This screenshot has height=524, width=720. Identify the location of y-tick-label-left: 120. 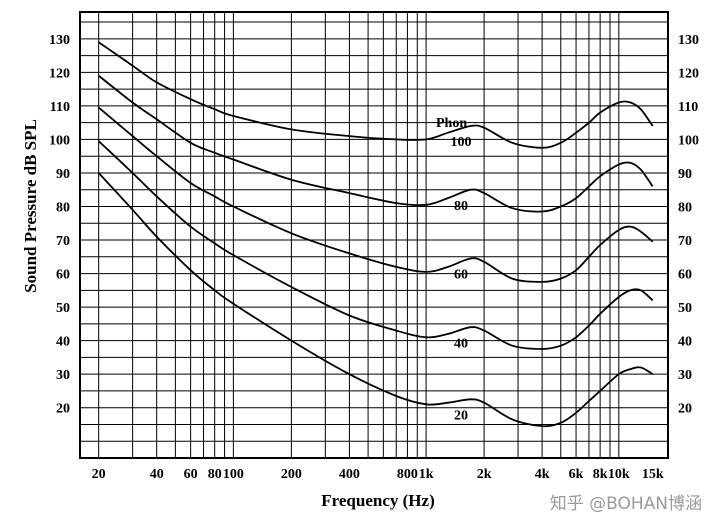
(59, 73).